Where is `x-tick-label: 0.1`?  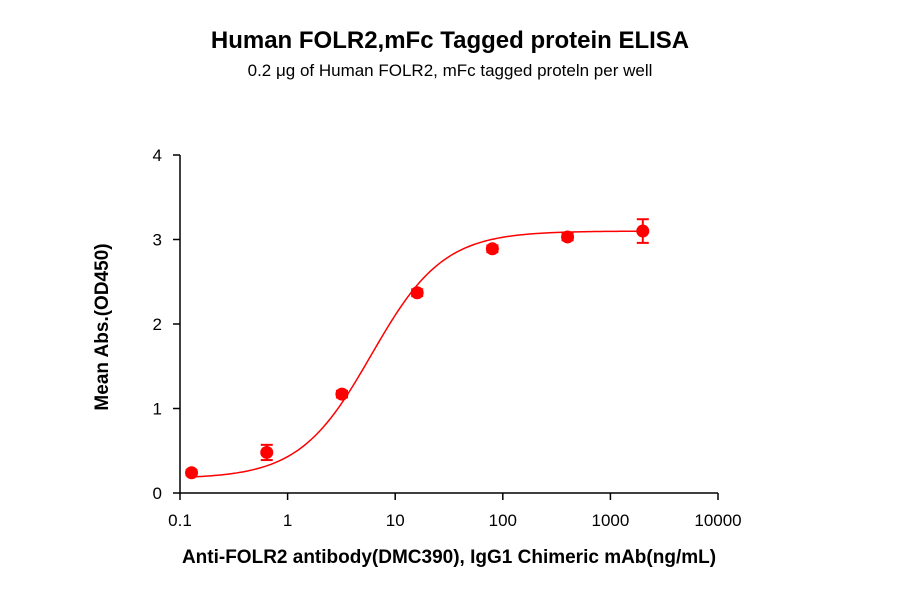 x-tick-label: 0.1 is located at coordinates (180, 520).